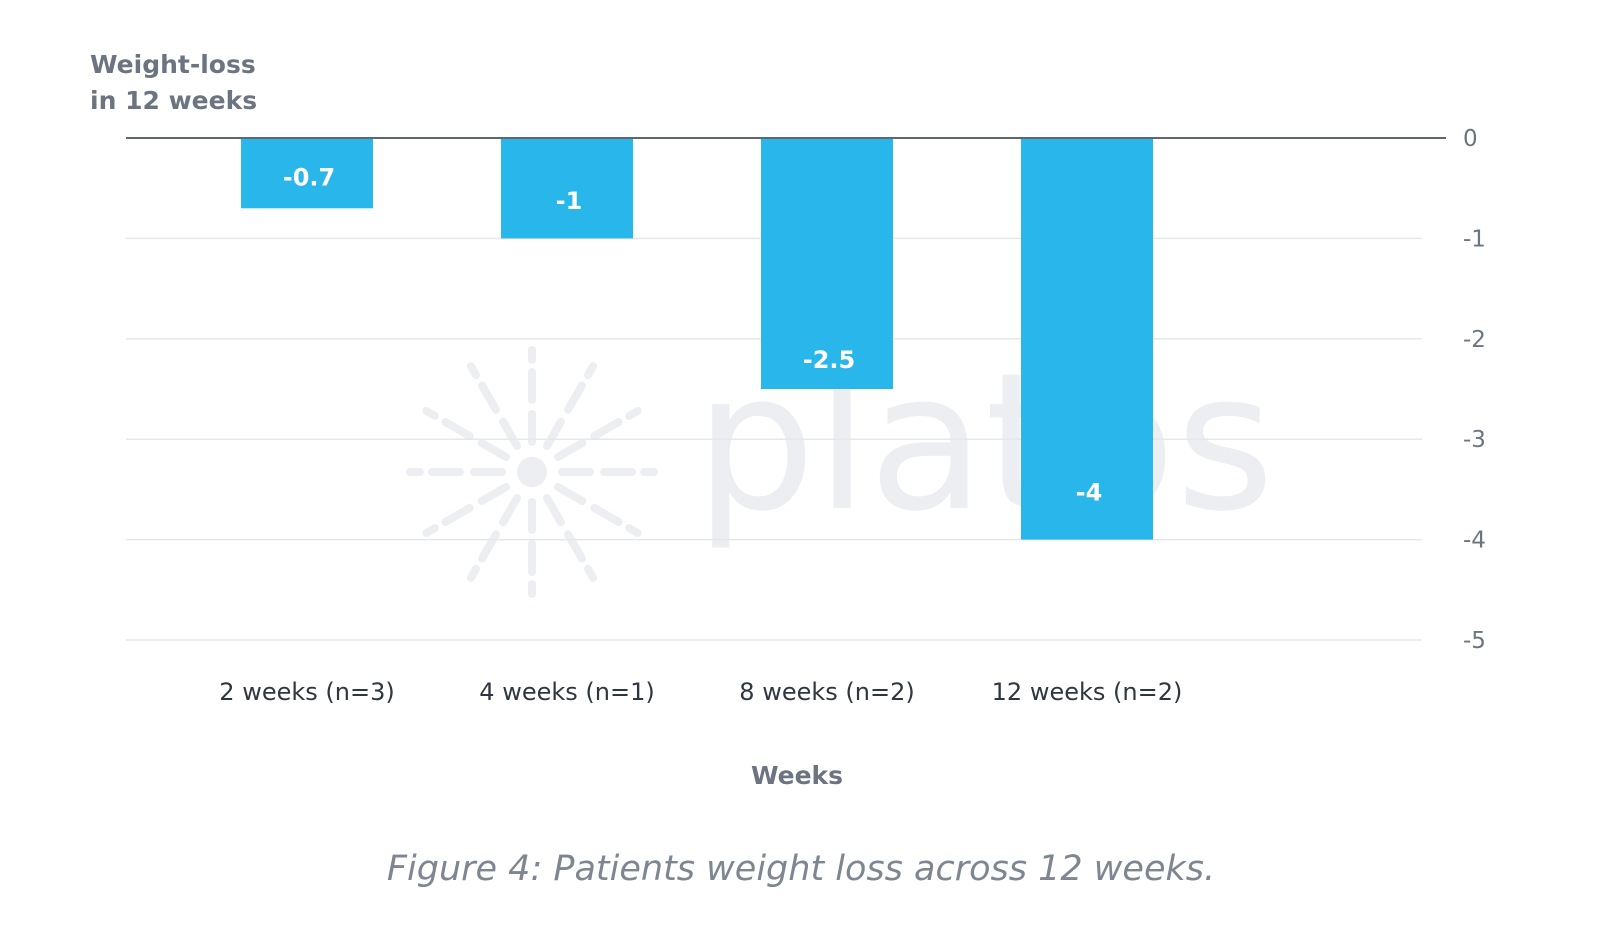 The height and width of the screenshot is (937, 1600). I want to click on x-axis-title: Weeks, so click(797, 775).